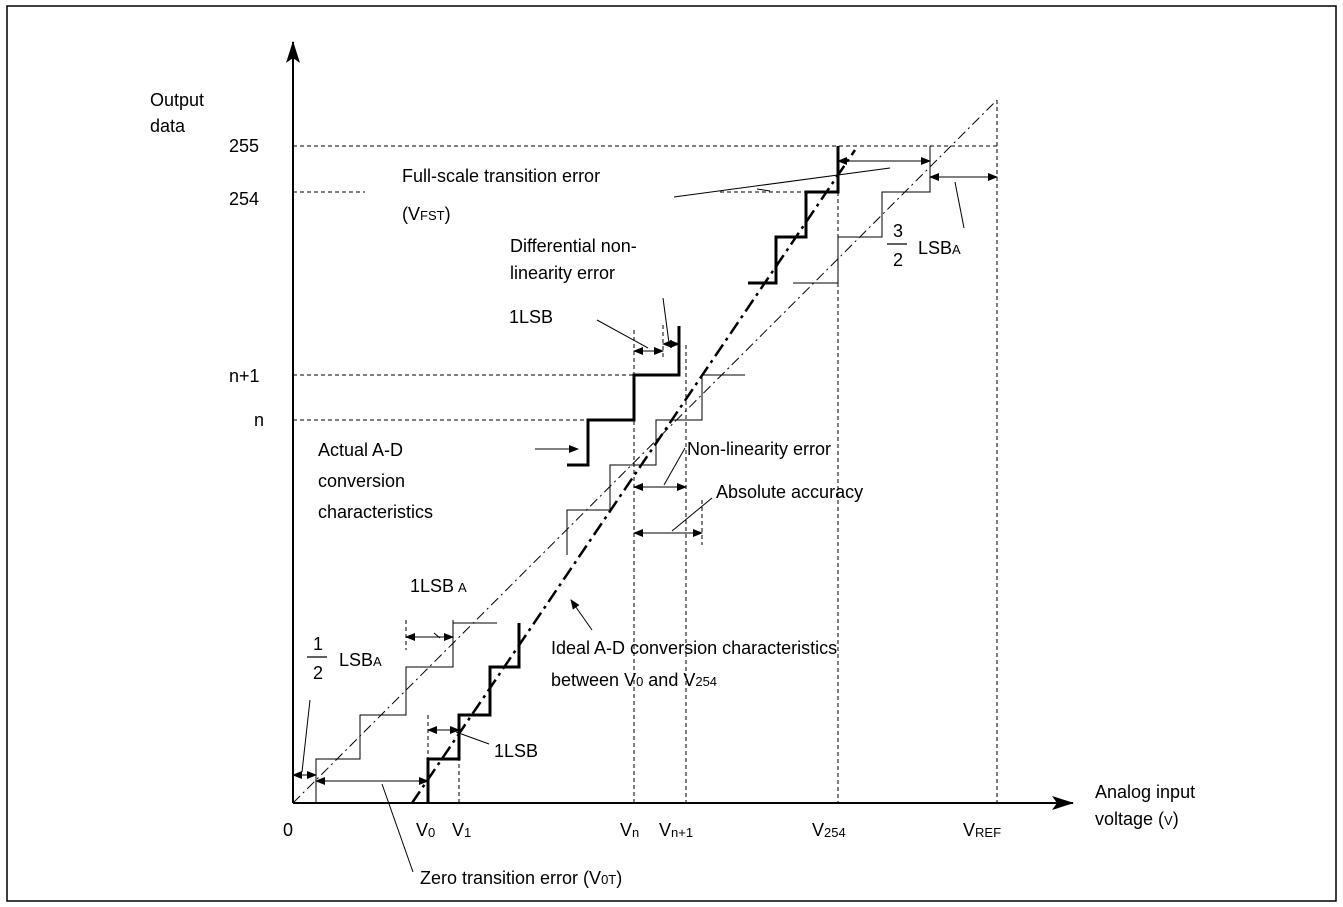 Image resolution: width=1343 pixels, height=907 pixels. What do you see at coordinates (168, 126) in the screenshot?
I see `y-axis-title-line2: data` at bounding box center [168, 126].